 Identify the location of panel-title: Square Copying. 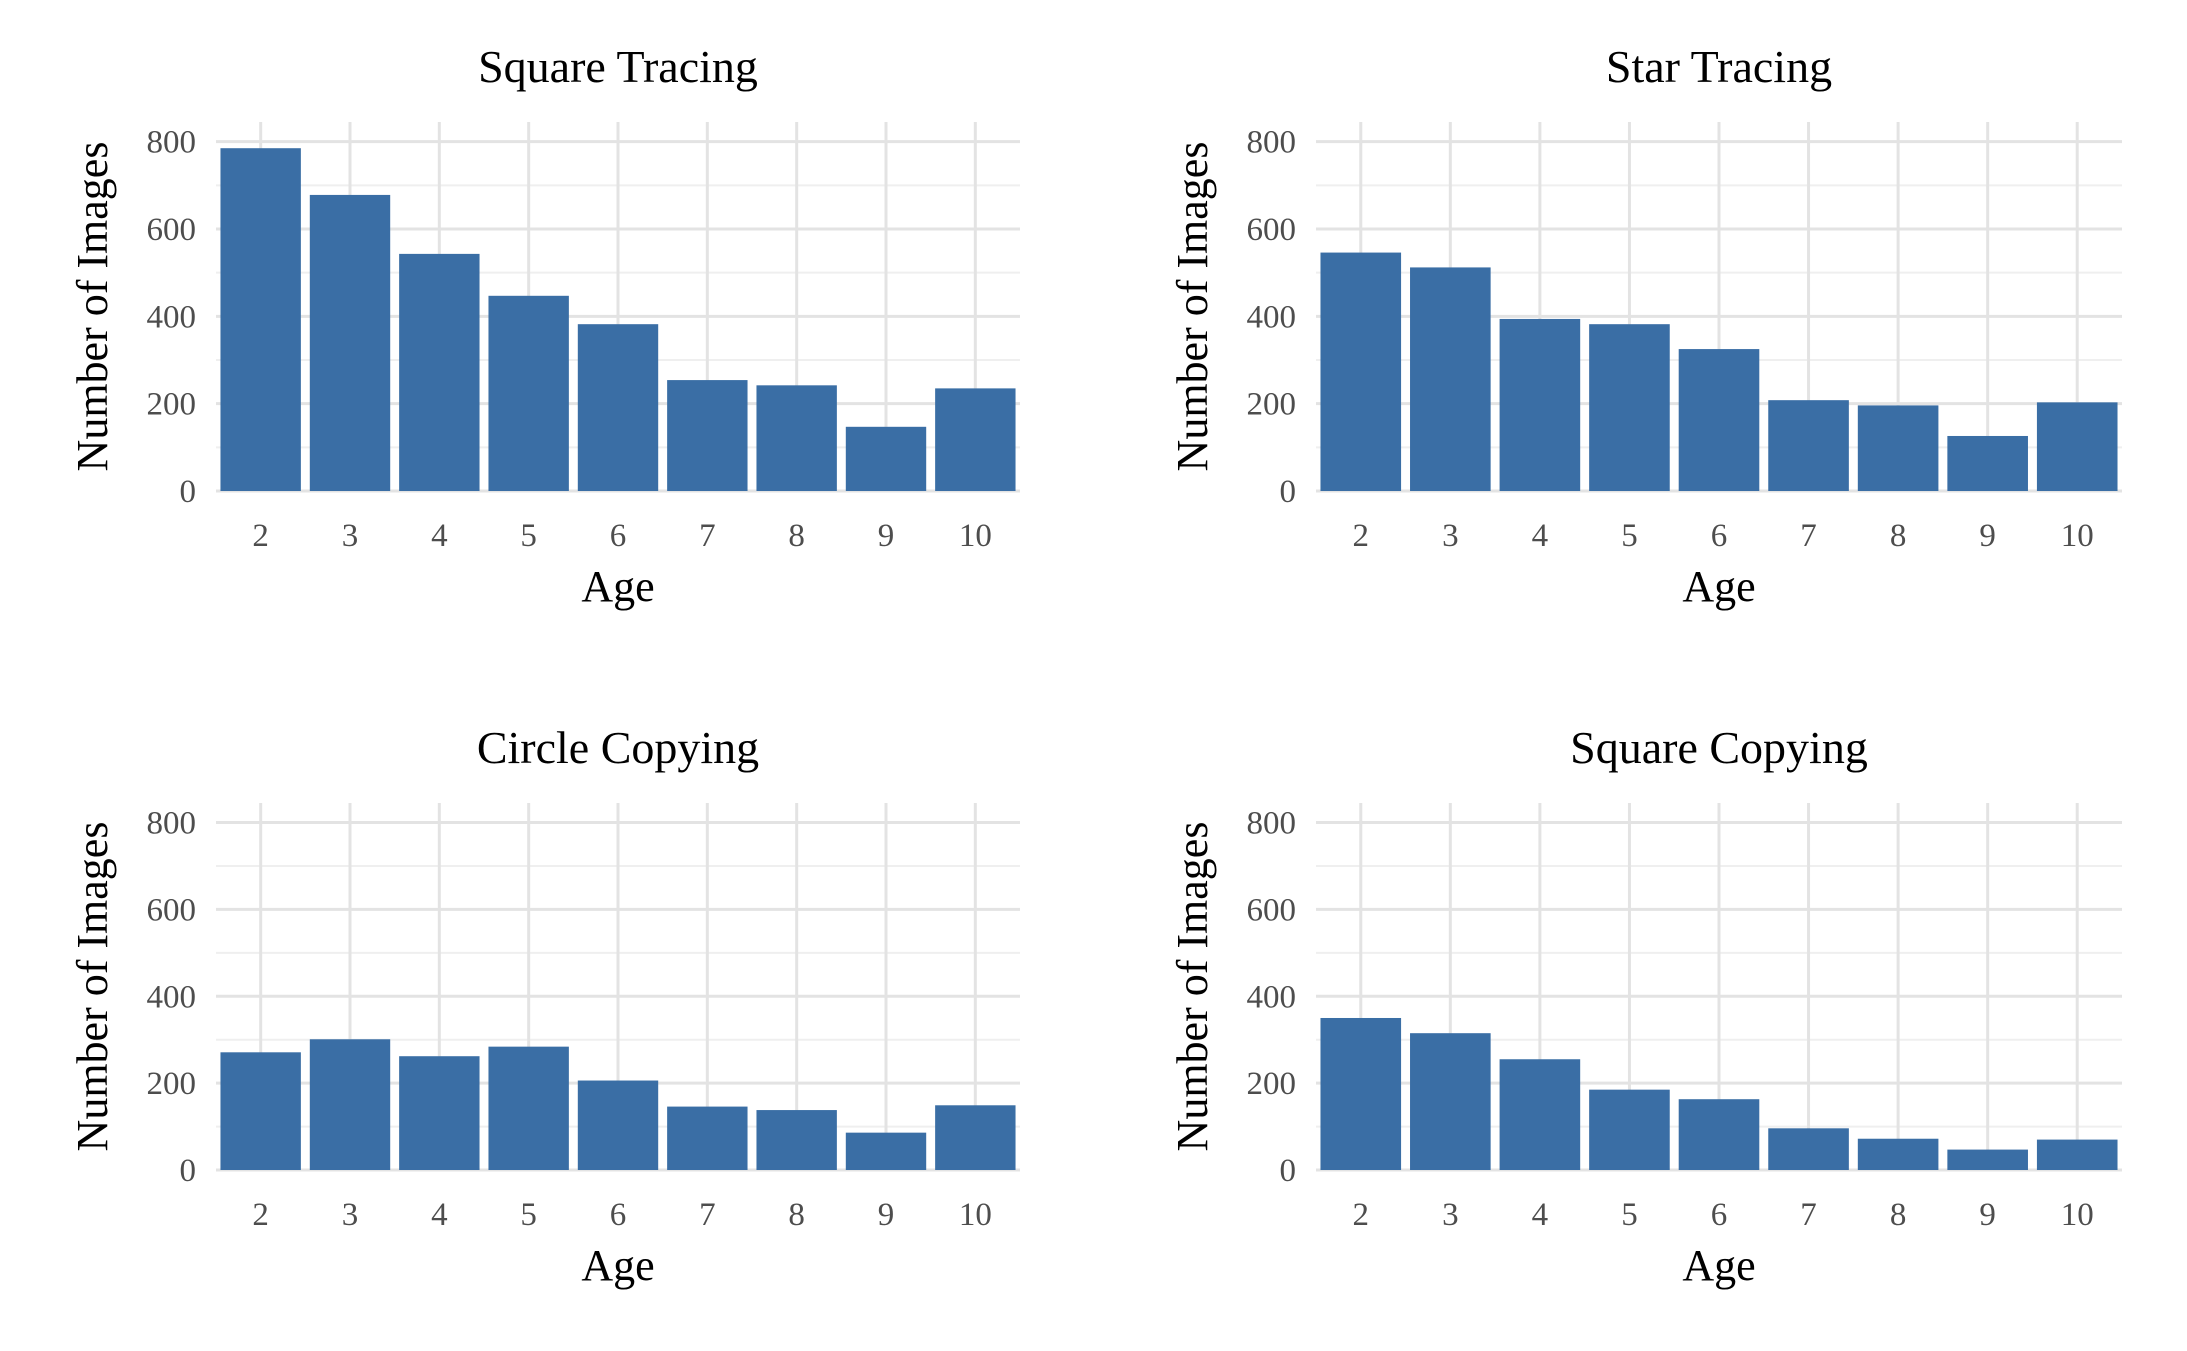
(1719, 747).